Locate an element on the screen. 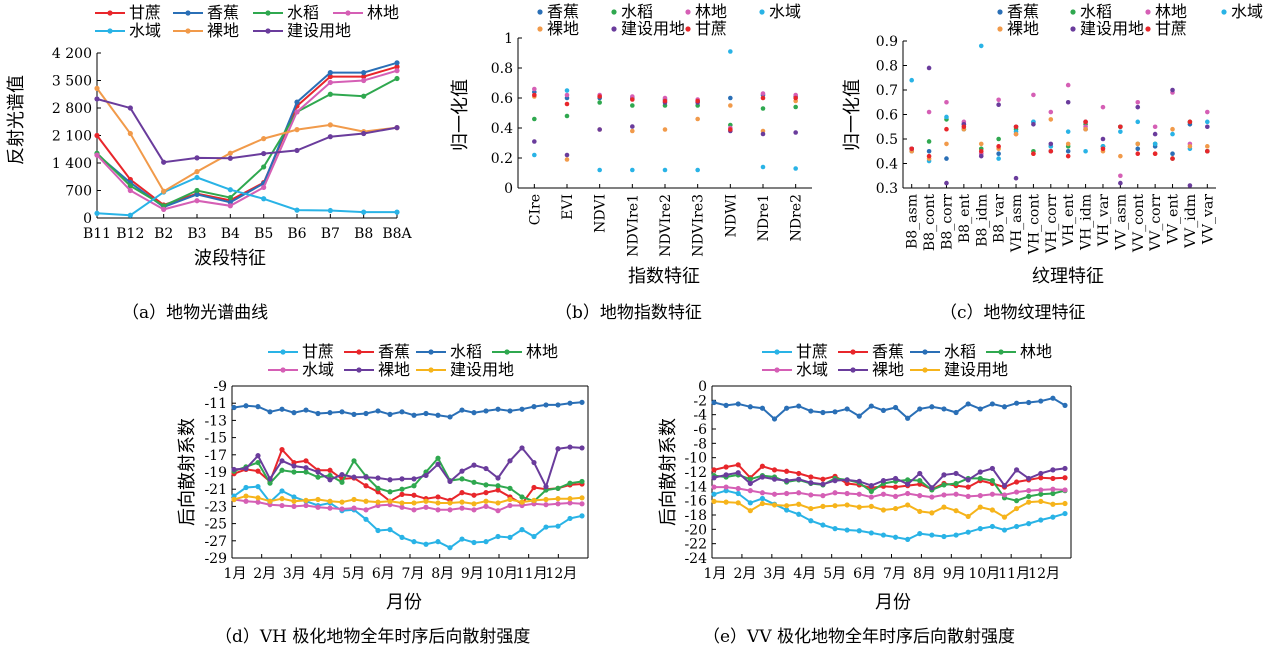 This screenshot has height=648, width=1270. y-tick-label: -9 is located at coordinates (220, 387).